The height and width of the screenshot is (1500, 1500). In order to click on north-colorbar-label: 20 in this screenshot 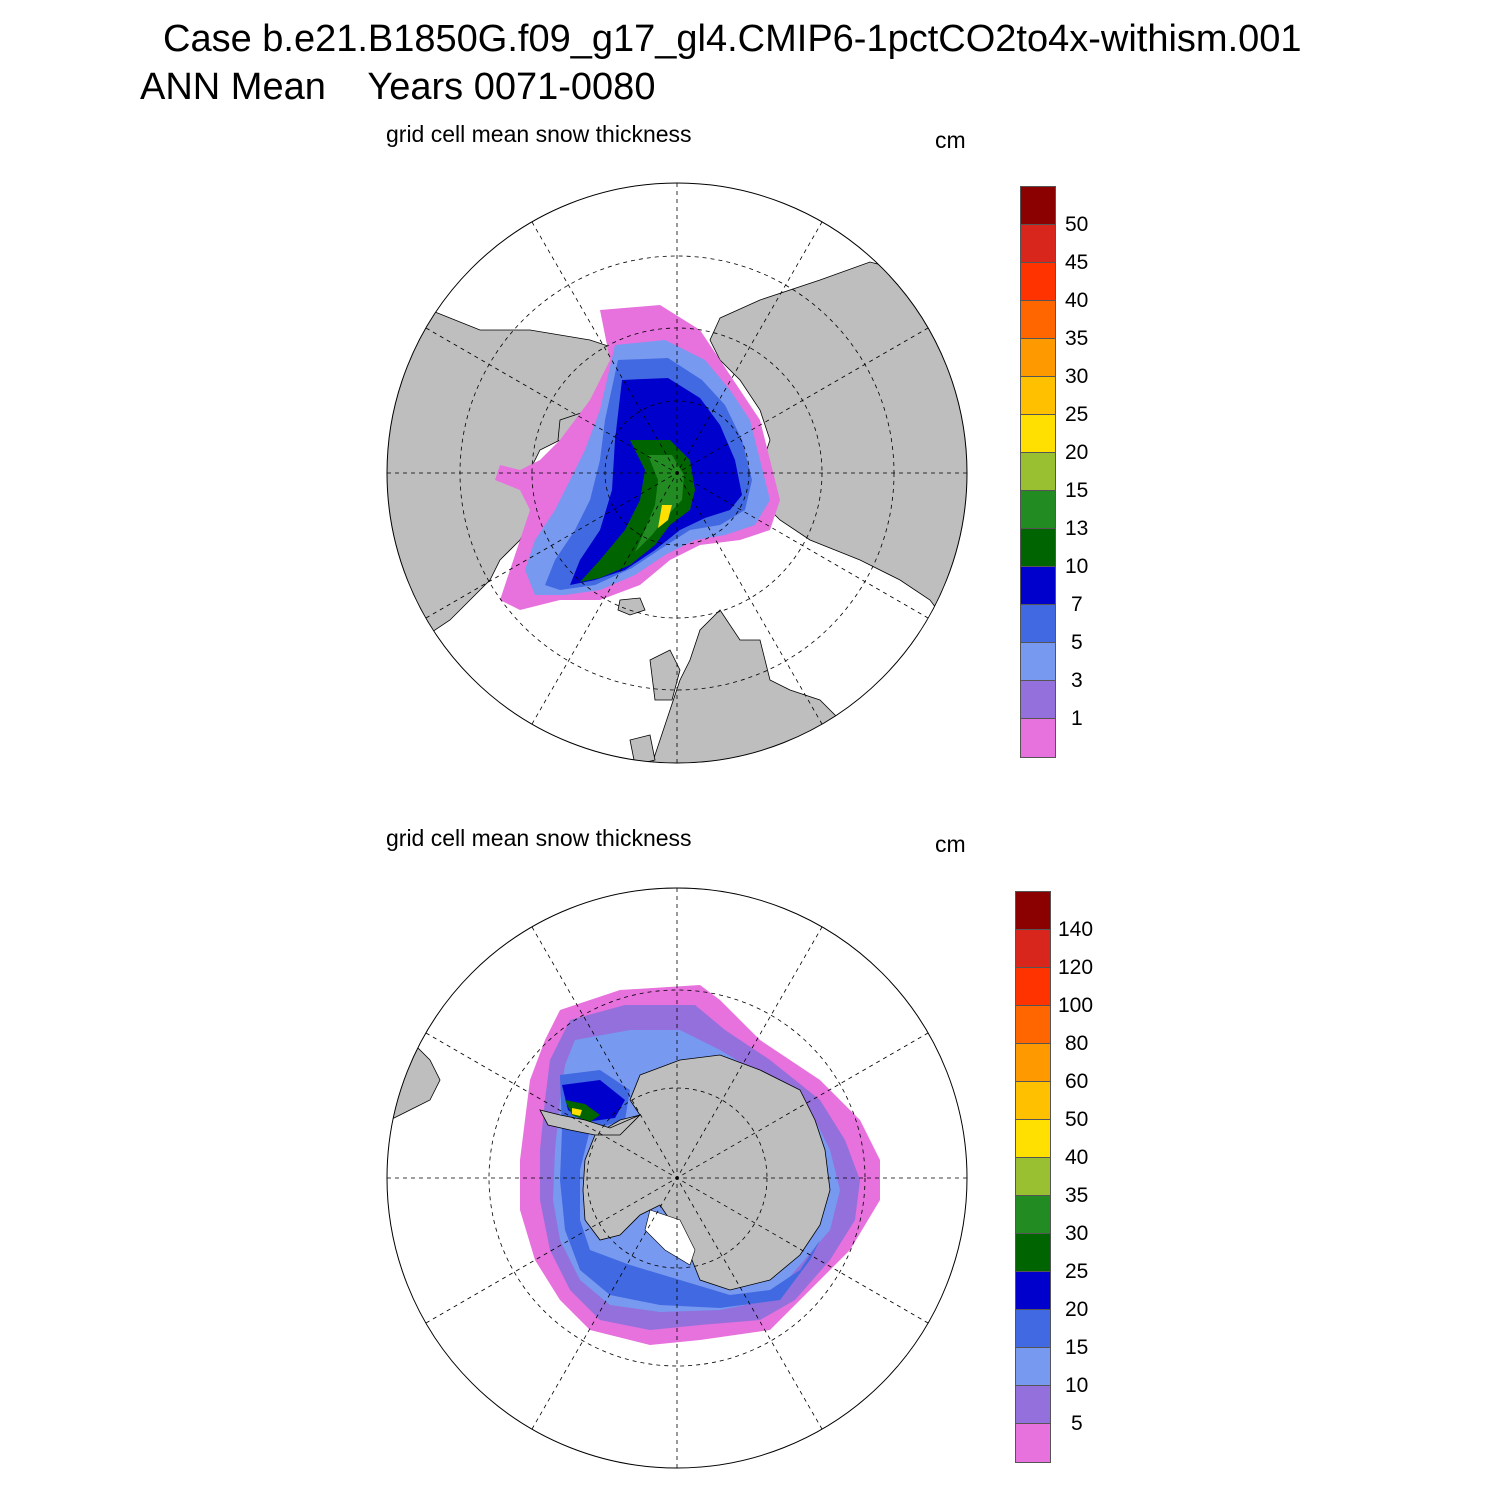, I will do `click(1077, 452)`.